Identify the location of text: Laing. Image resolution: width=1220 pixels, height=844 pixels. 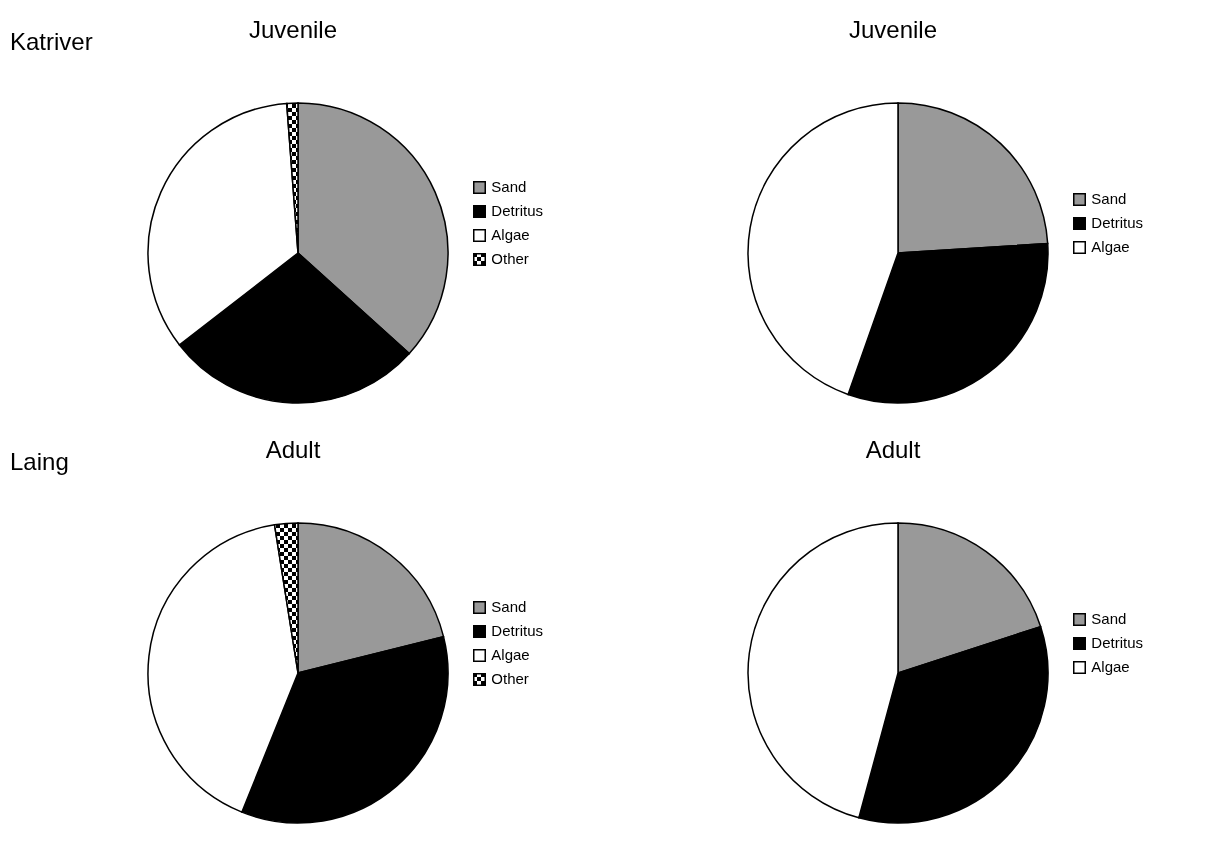
(39, 462).